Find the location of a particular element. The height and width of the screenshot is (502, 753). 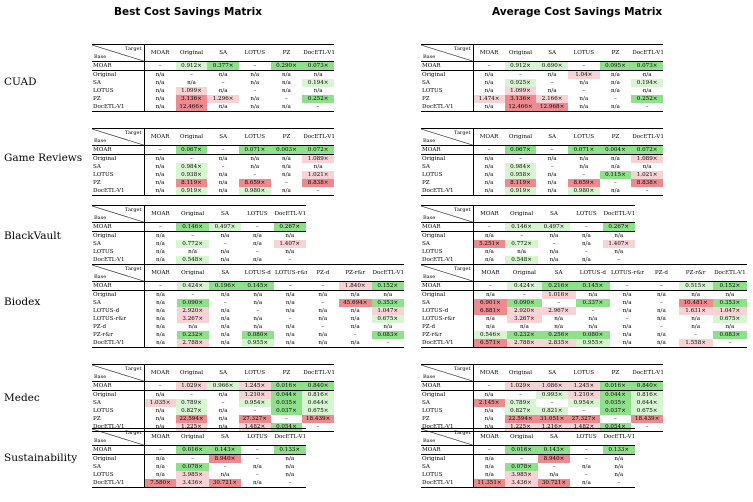

column-header: PZ is located at coordinates (286, 373).